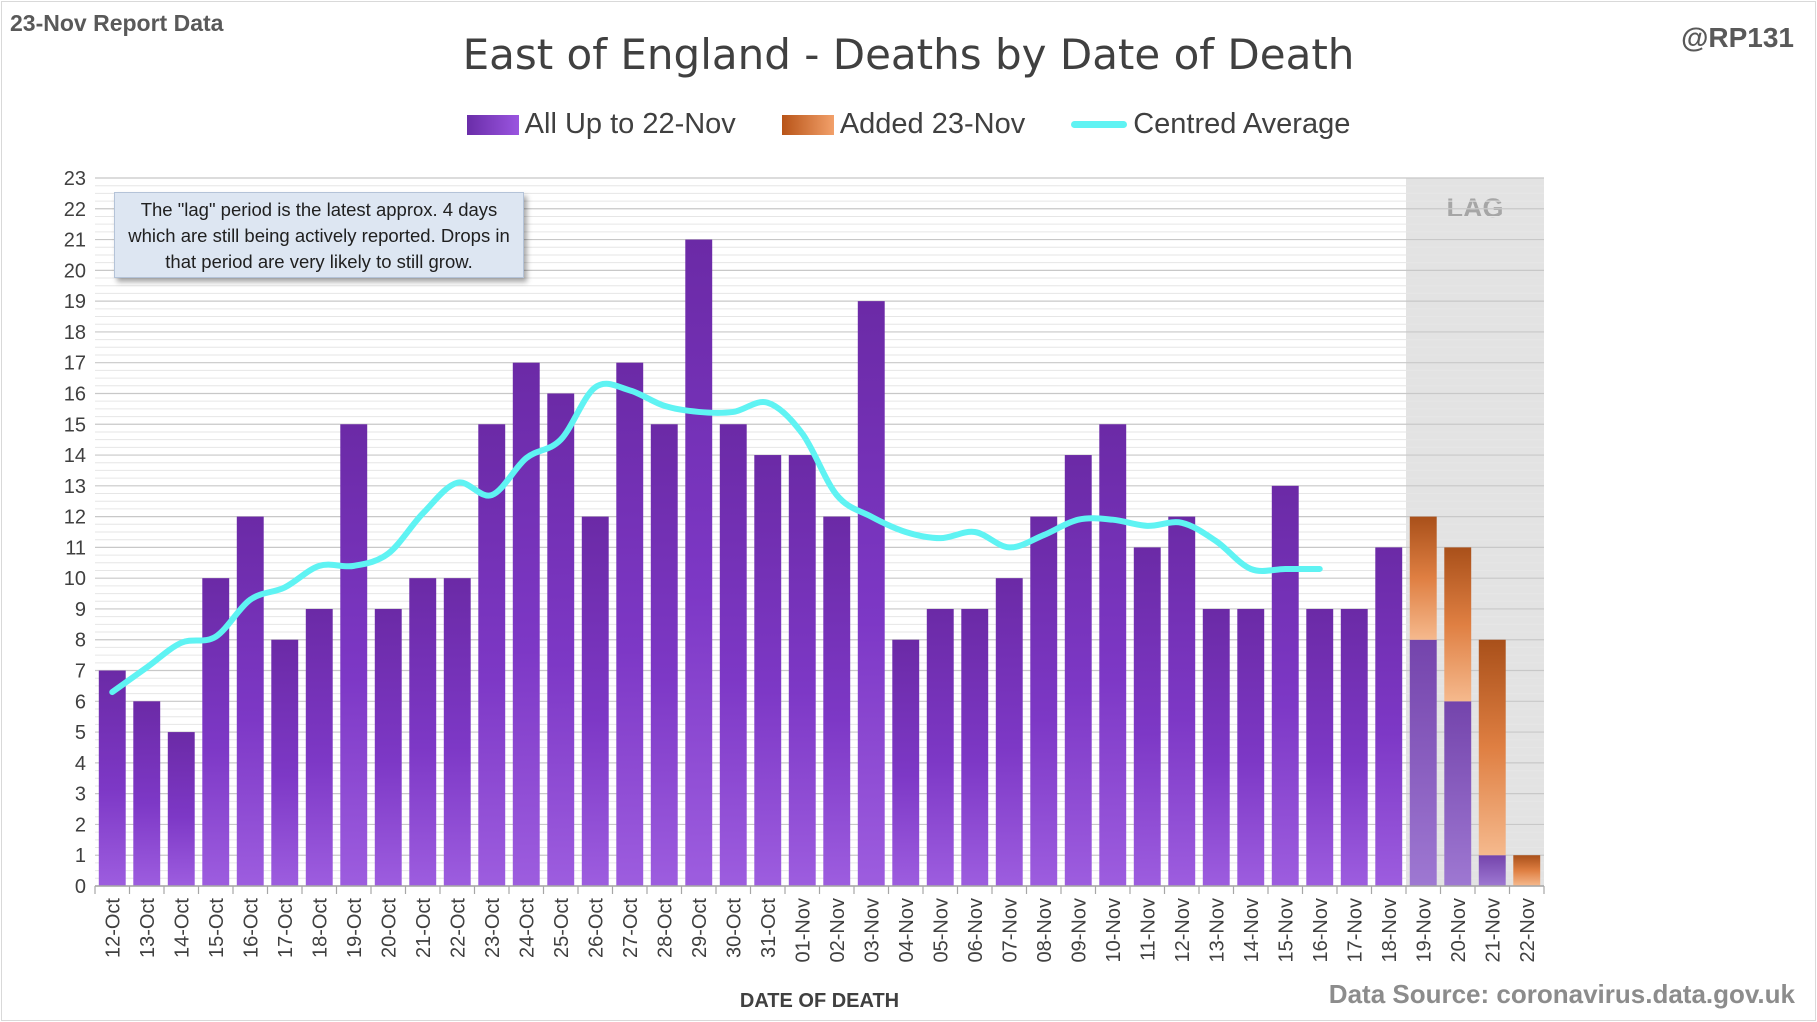 Image resolution: width=1817 pixels, height=1022 pixels. What do you see at coordinates (217, 928) in the screenshot?
I see `x-tick-label: 15-Oct` at bounding box center [217, 928].